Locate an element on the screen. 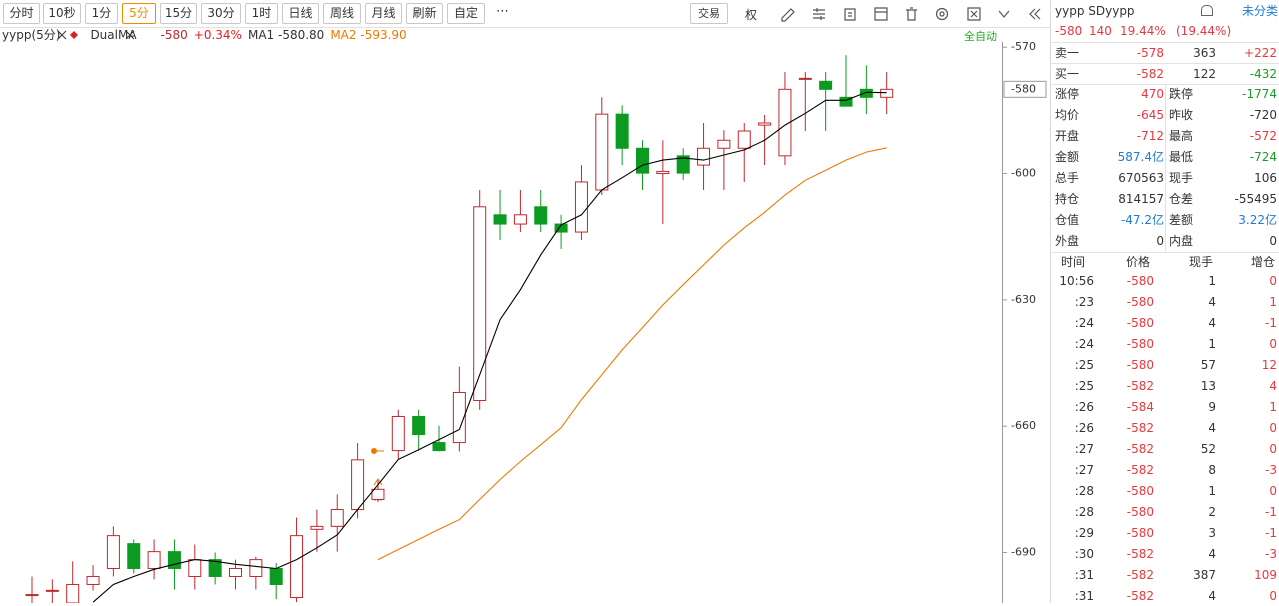  period-button: 分时 is located at coordinates (21, 13).